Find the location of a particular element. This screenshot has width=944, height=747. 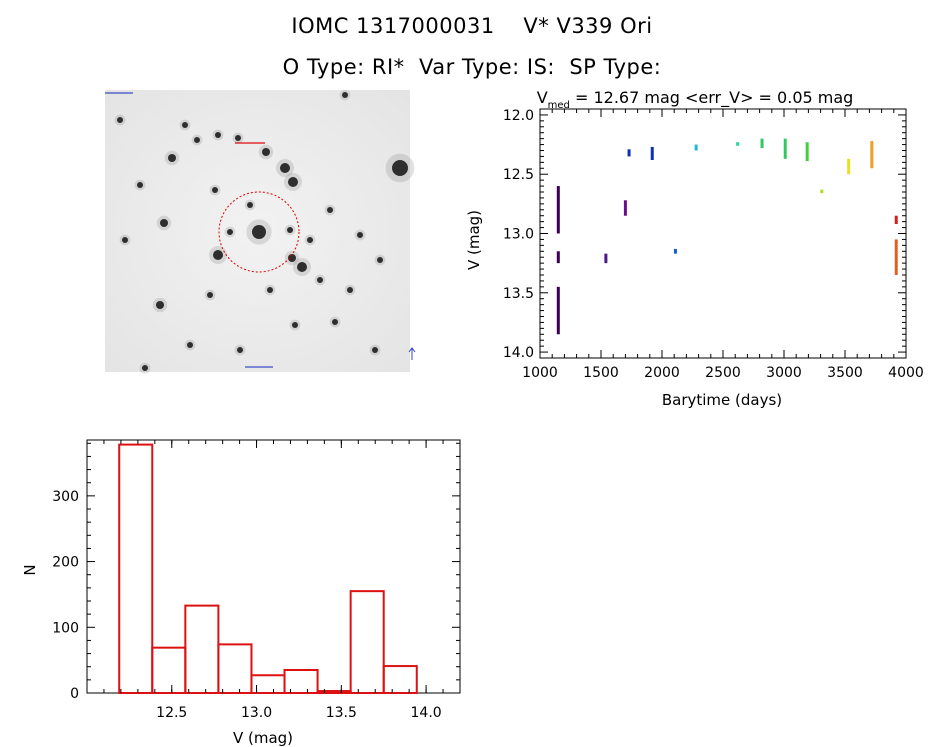

lc-xtick-label: 1500 is located at coordinates (601, 373).